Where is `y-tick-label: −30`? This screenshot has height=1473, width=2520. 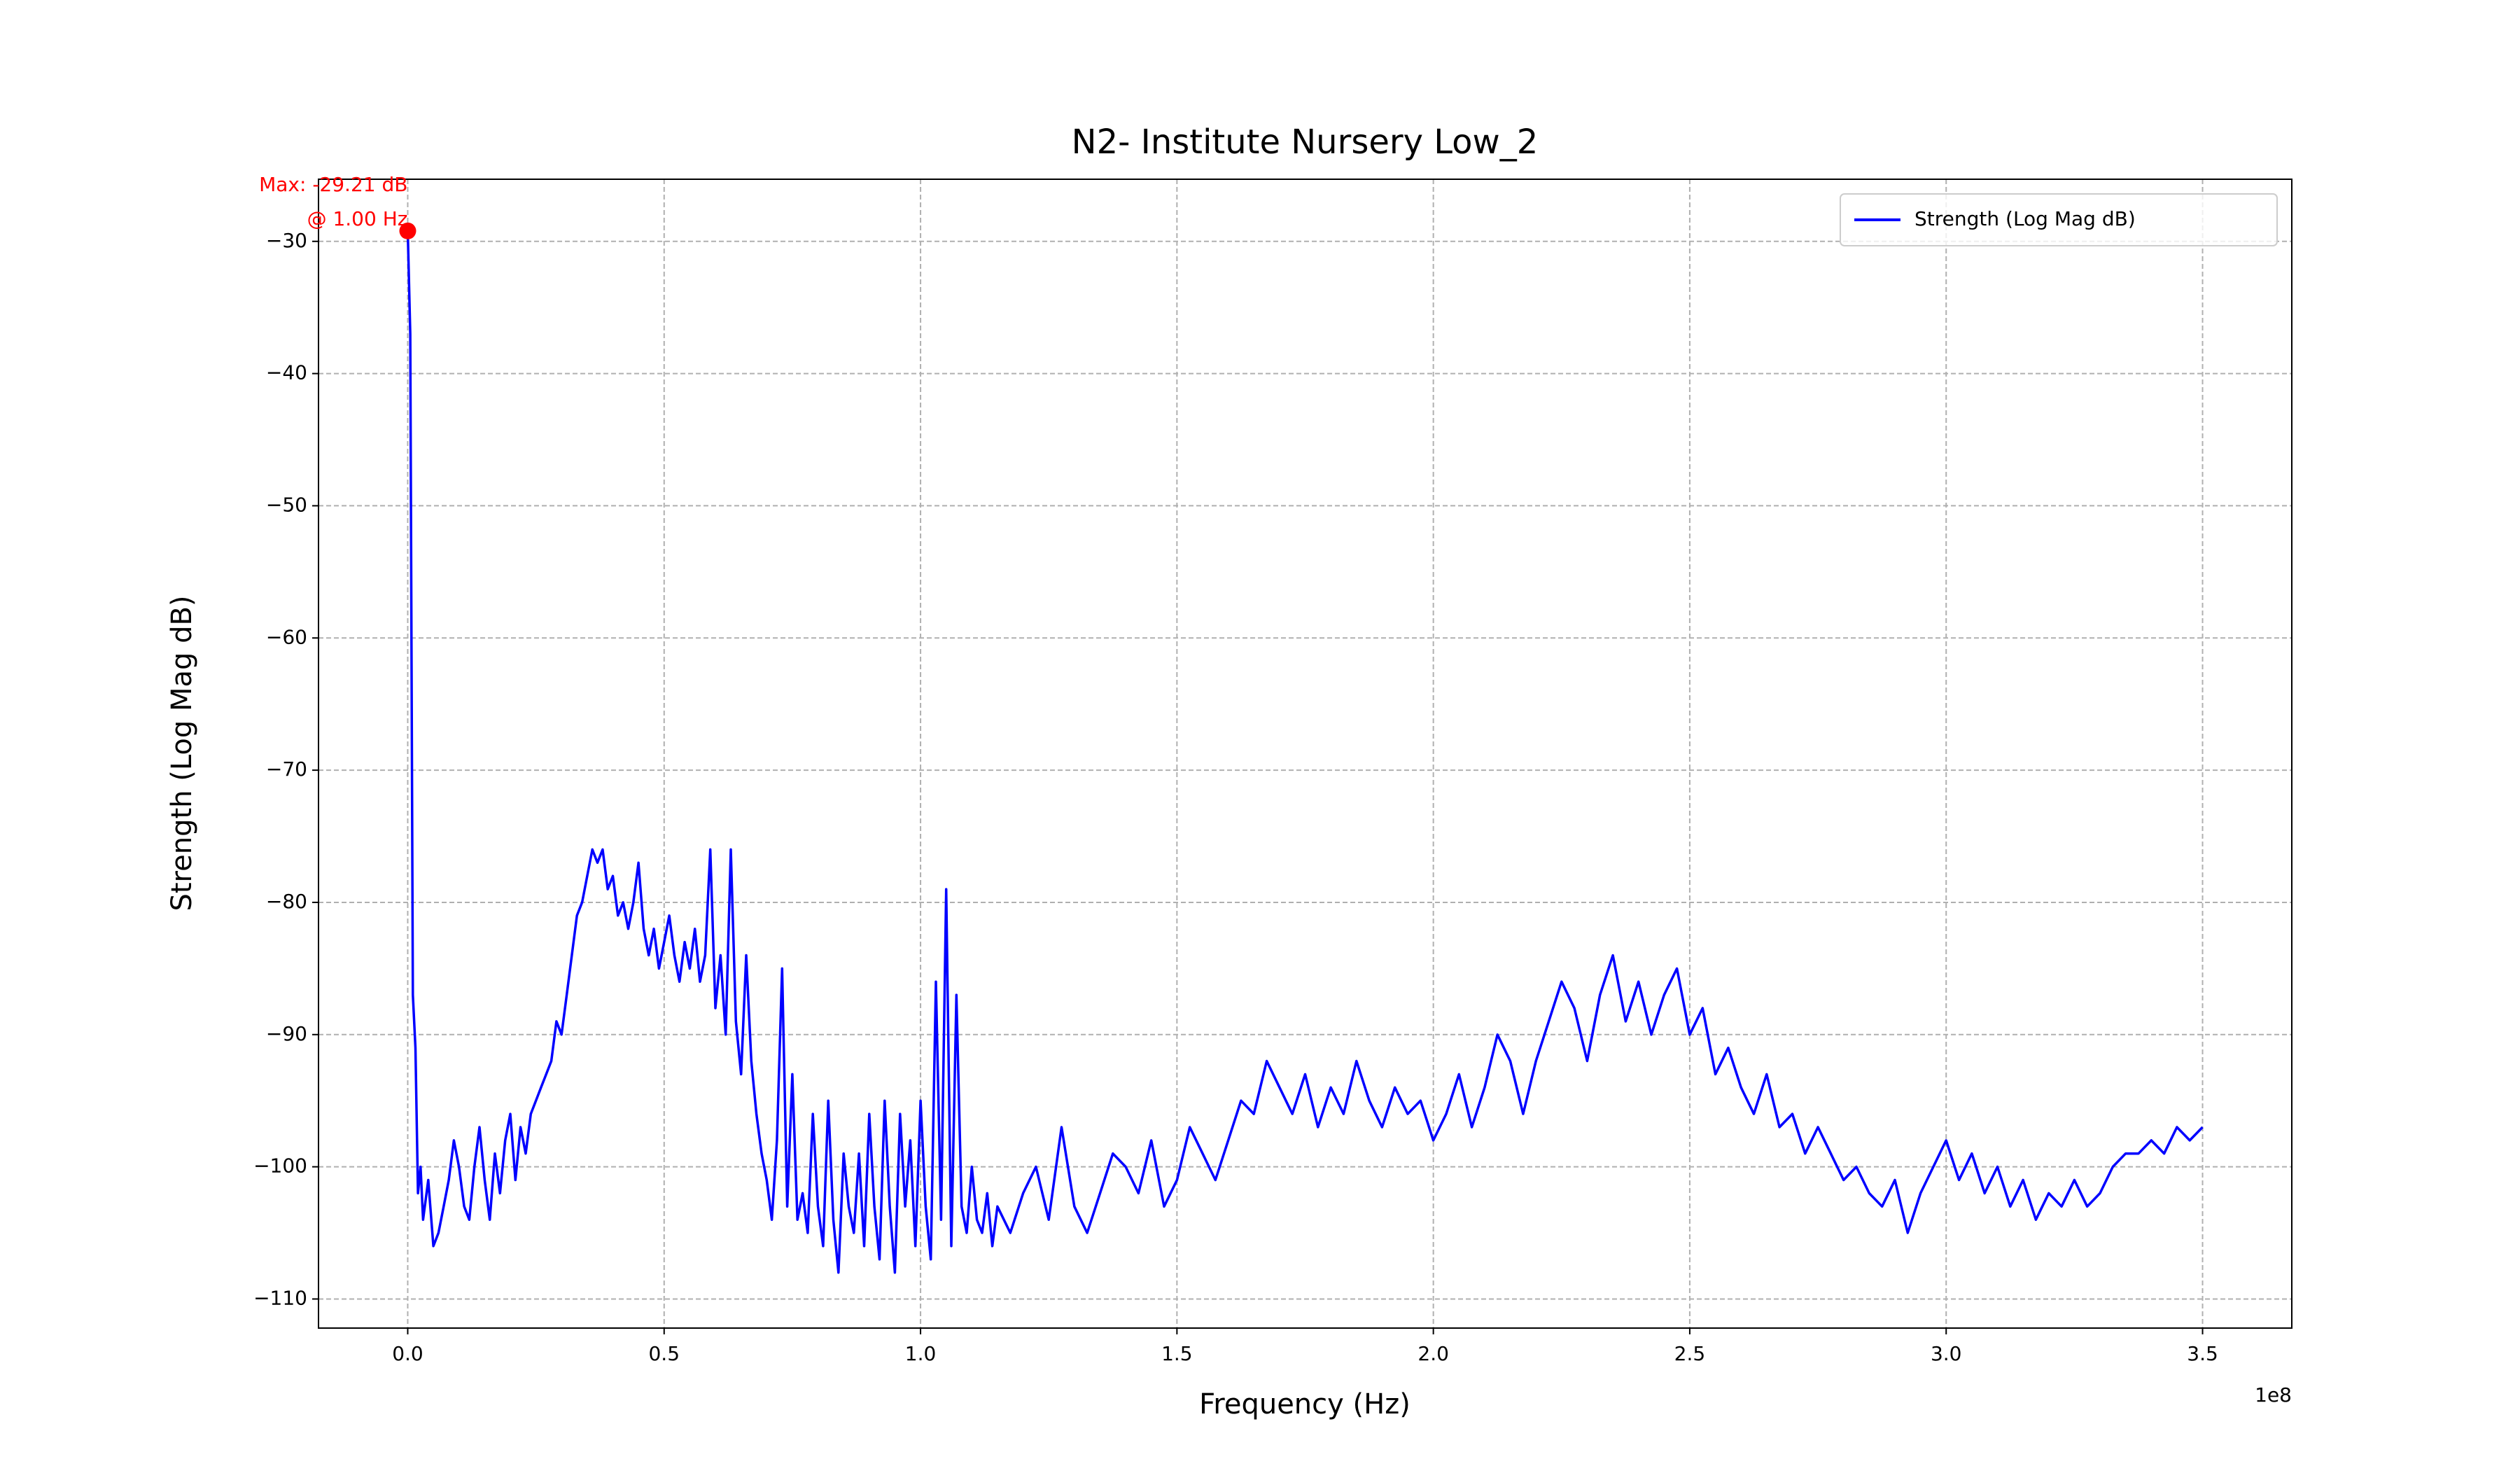
y-tick-label: −30 is located at coordinates (286, 240).